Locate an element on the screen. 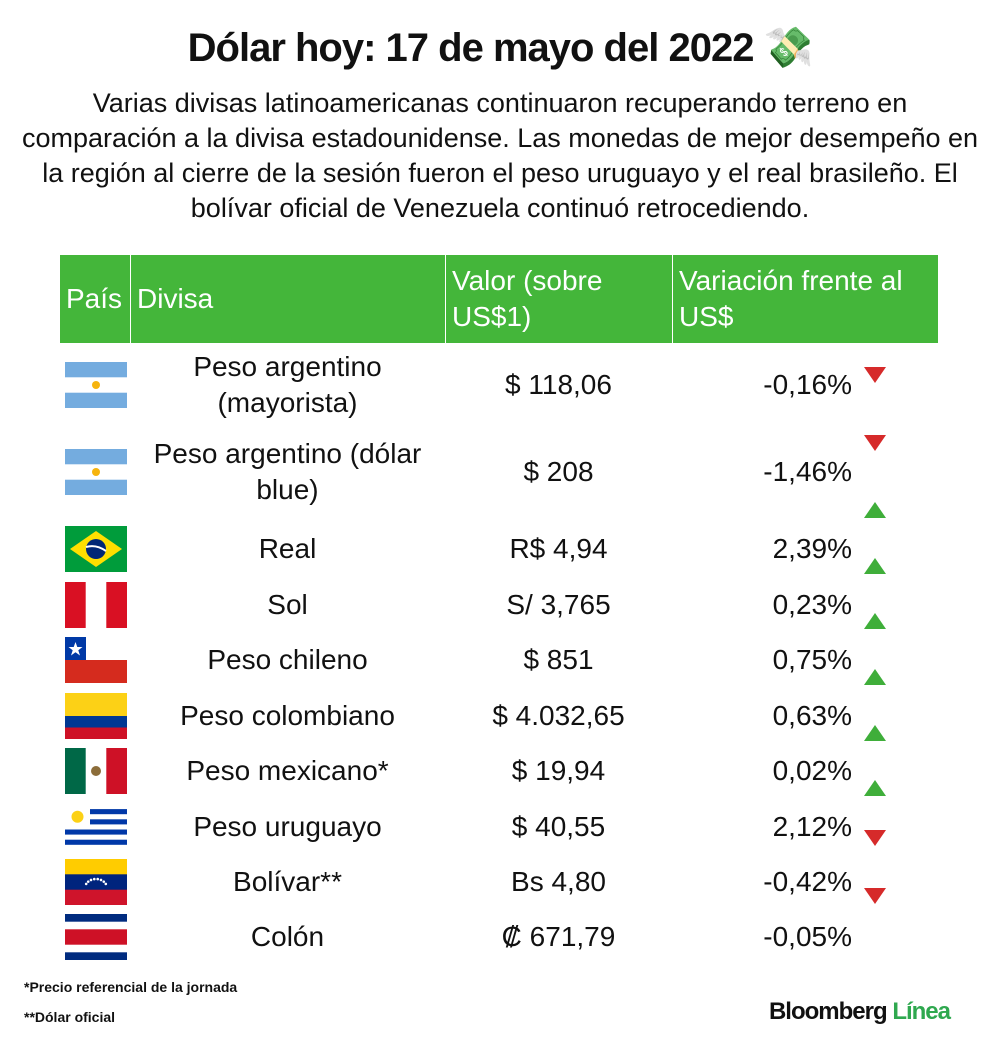 The image size is (1000, 1045). currency: Real is located at coordinates (287, 548).